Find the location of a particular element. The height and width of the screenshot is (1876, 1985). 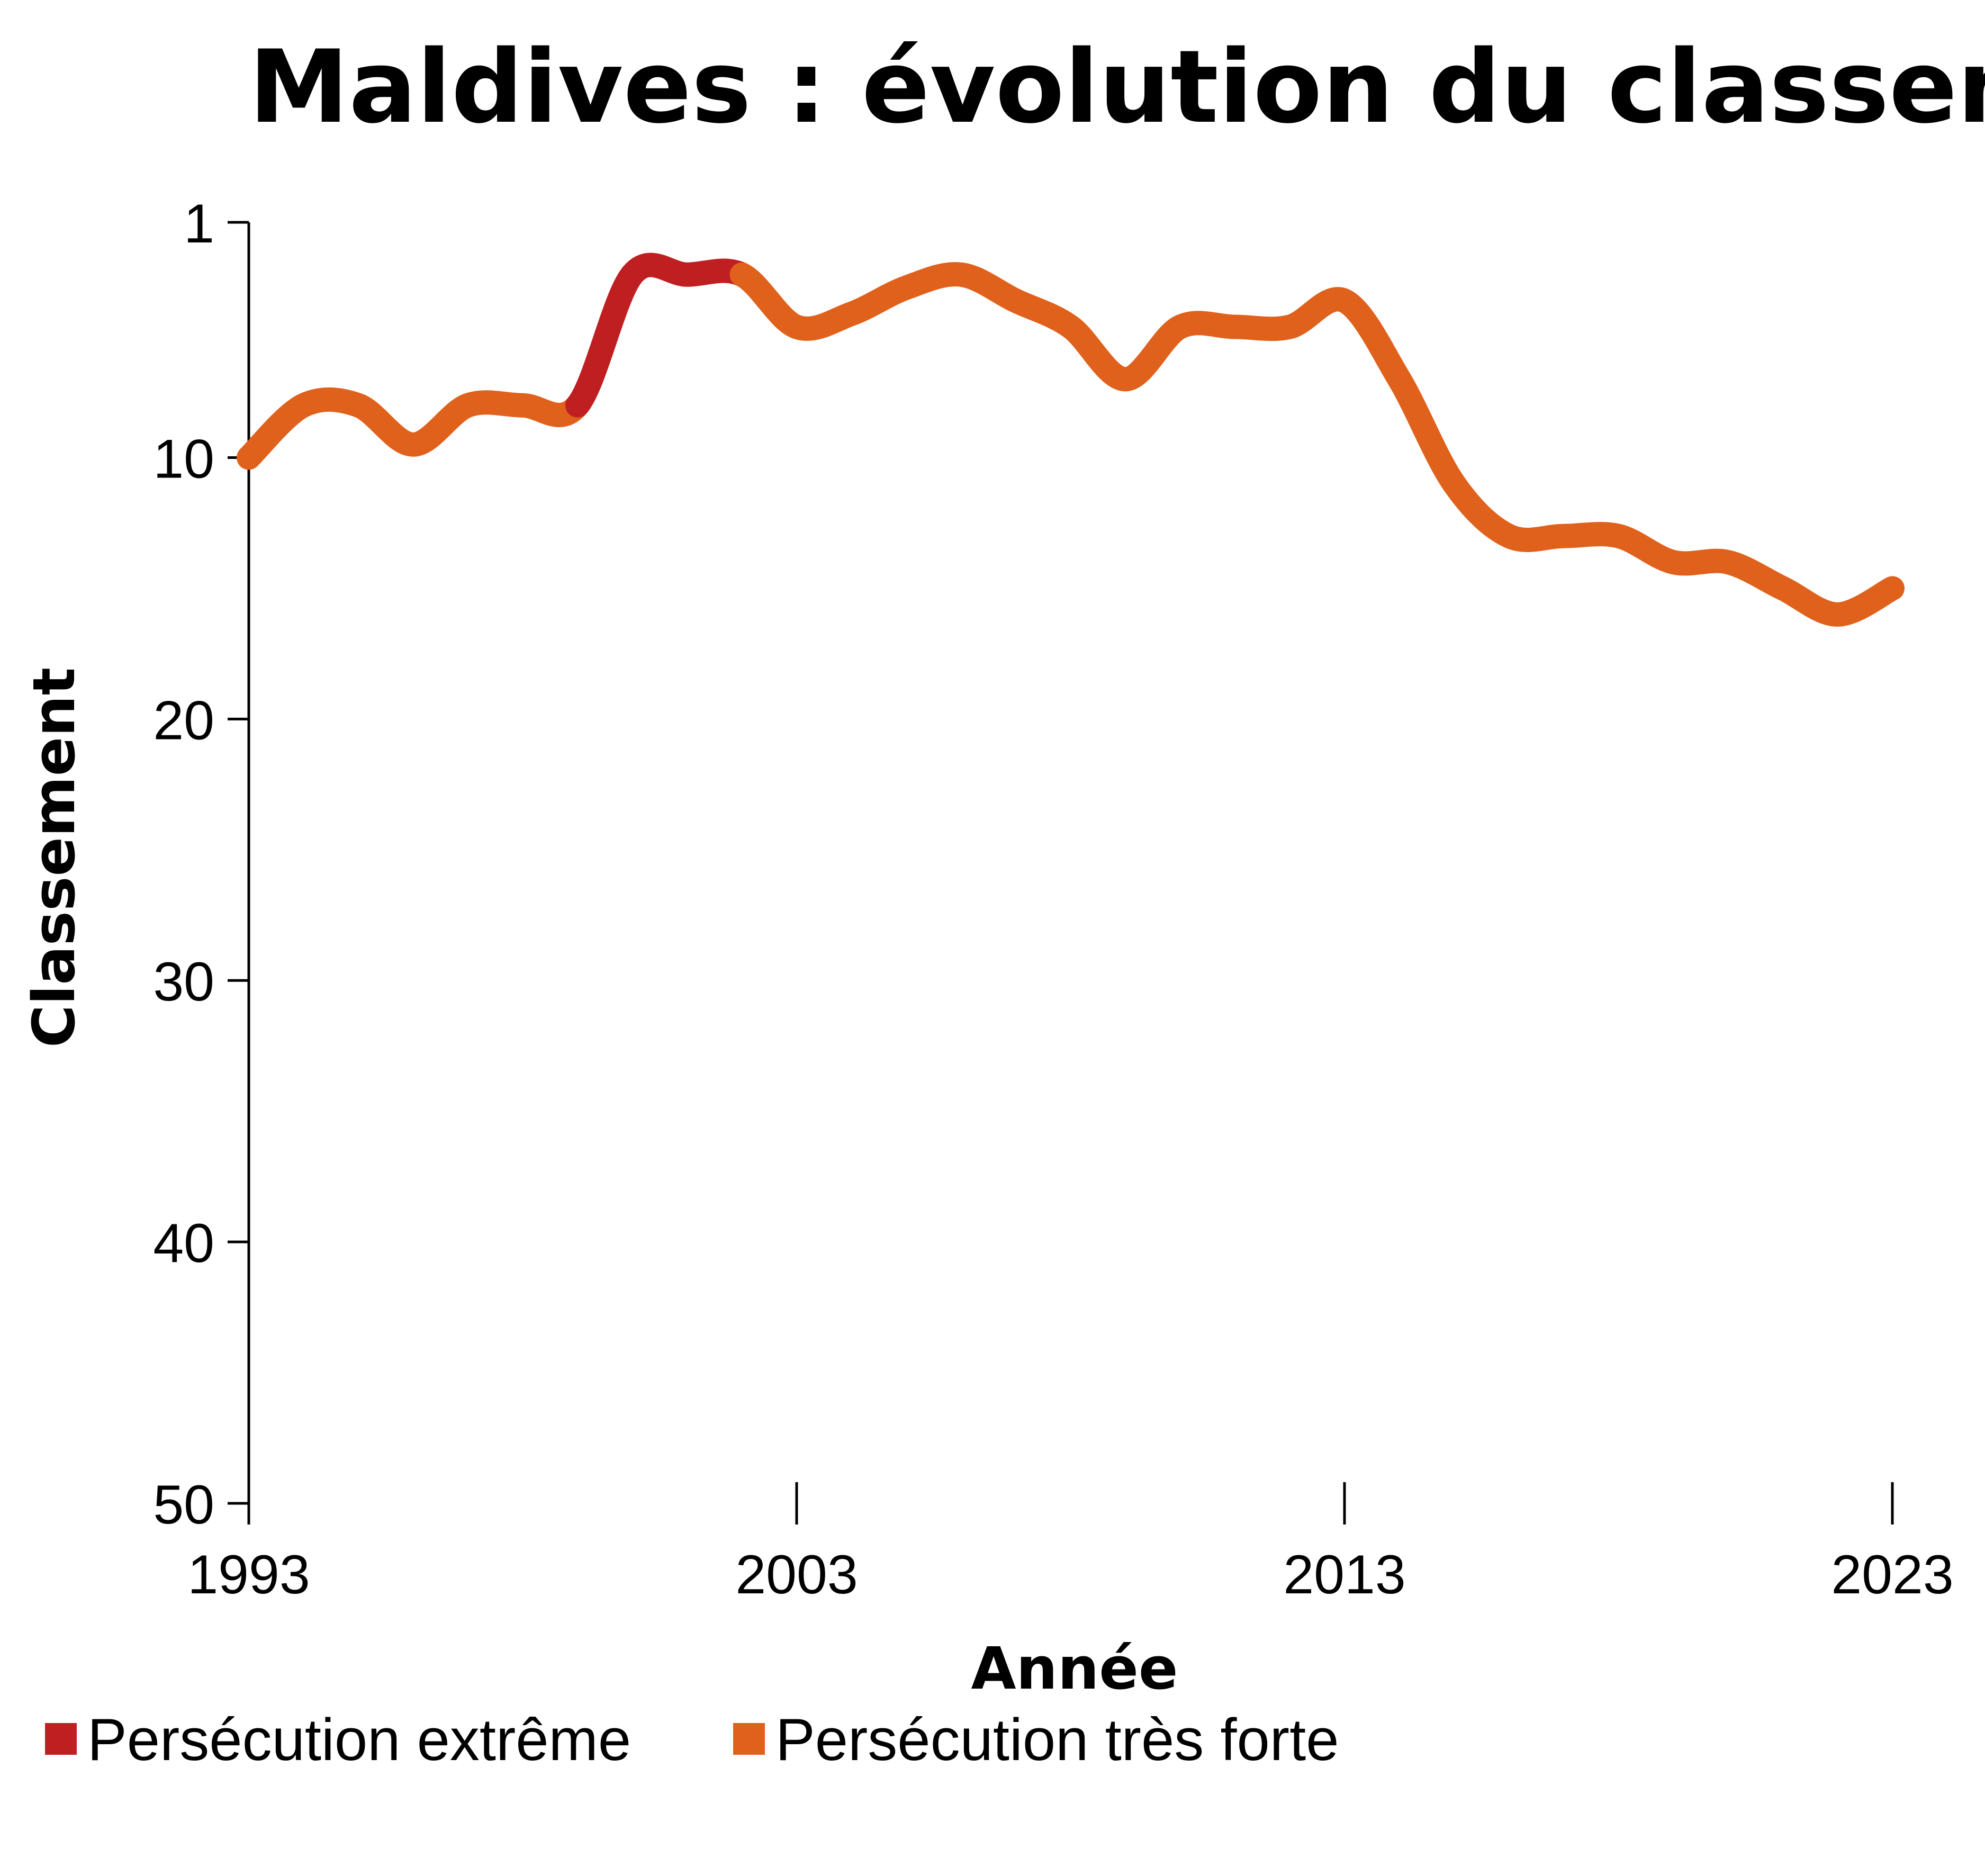

x-tick-label: 2013 is located at coordinates (1344, 1575).